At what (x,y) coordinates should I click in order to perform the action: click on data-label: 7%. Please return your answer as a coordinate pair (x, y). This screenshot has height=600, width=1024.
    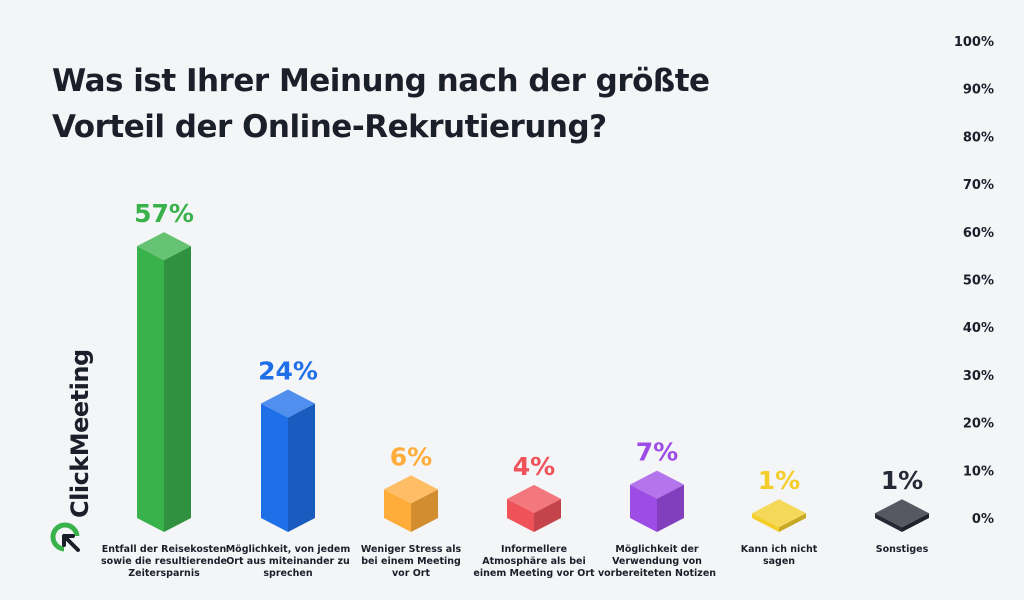
    Looking at the image, I should click on (657, 452).